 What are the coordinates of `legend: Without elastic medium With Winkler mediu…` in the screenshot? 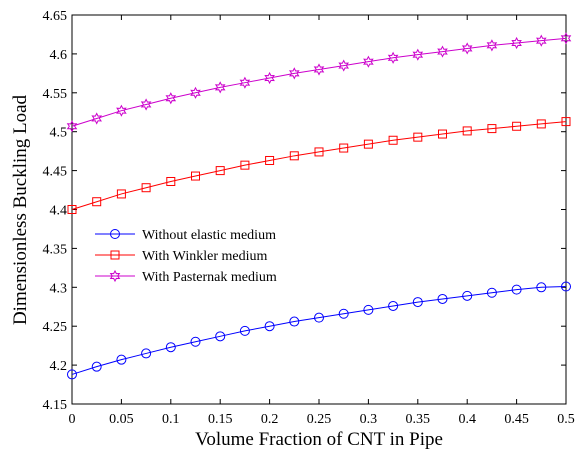 It's located at (202, 259).